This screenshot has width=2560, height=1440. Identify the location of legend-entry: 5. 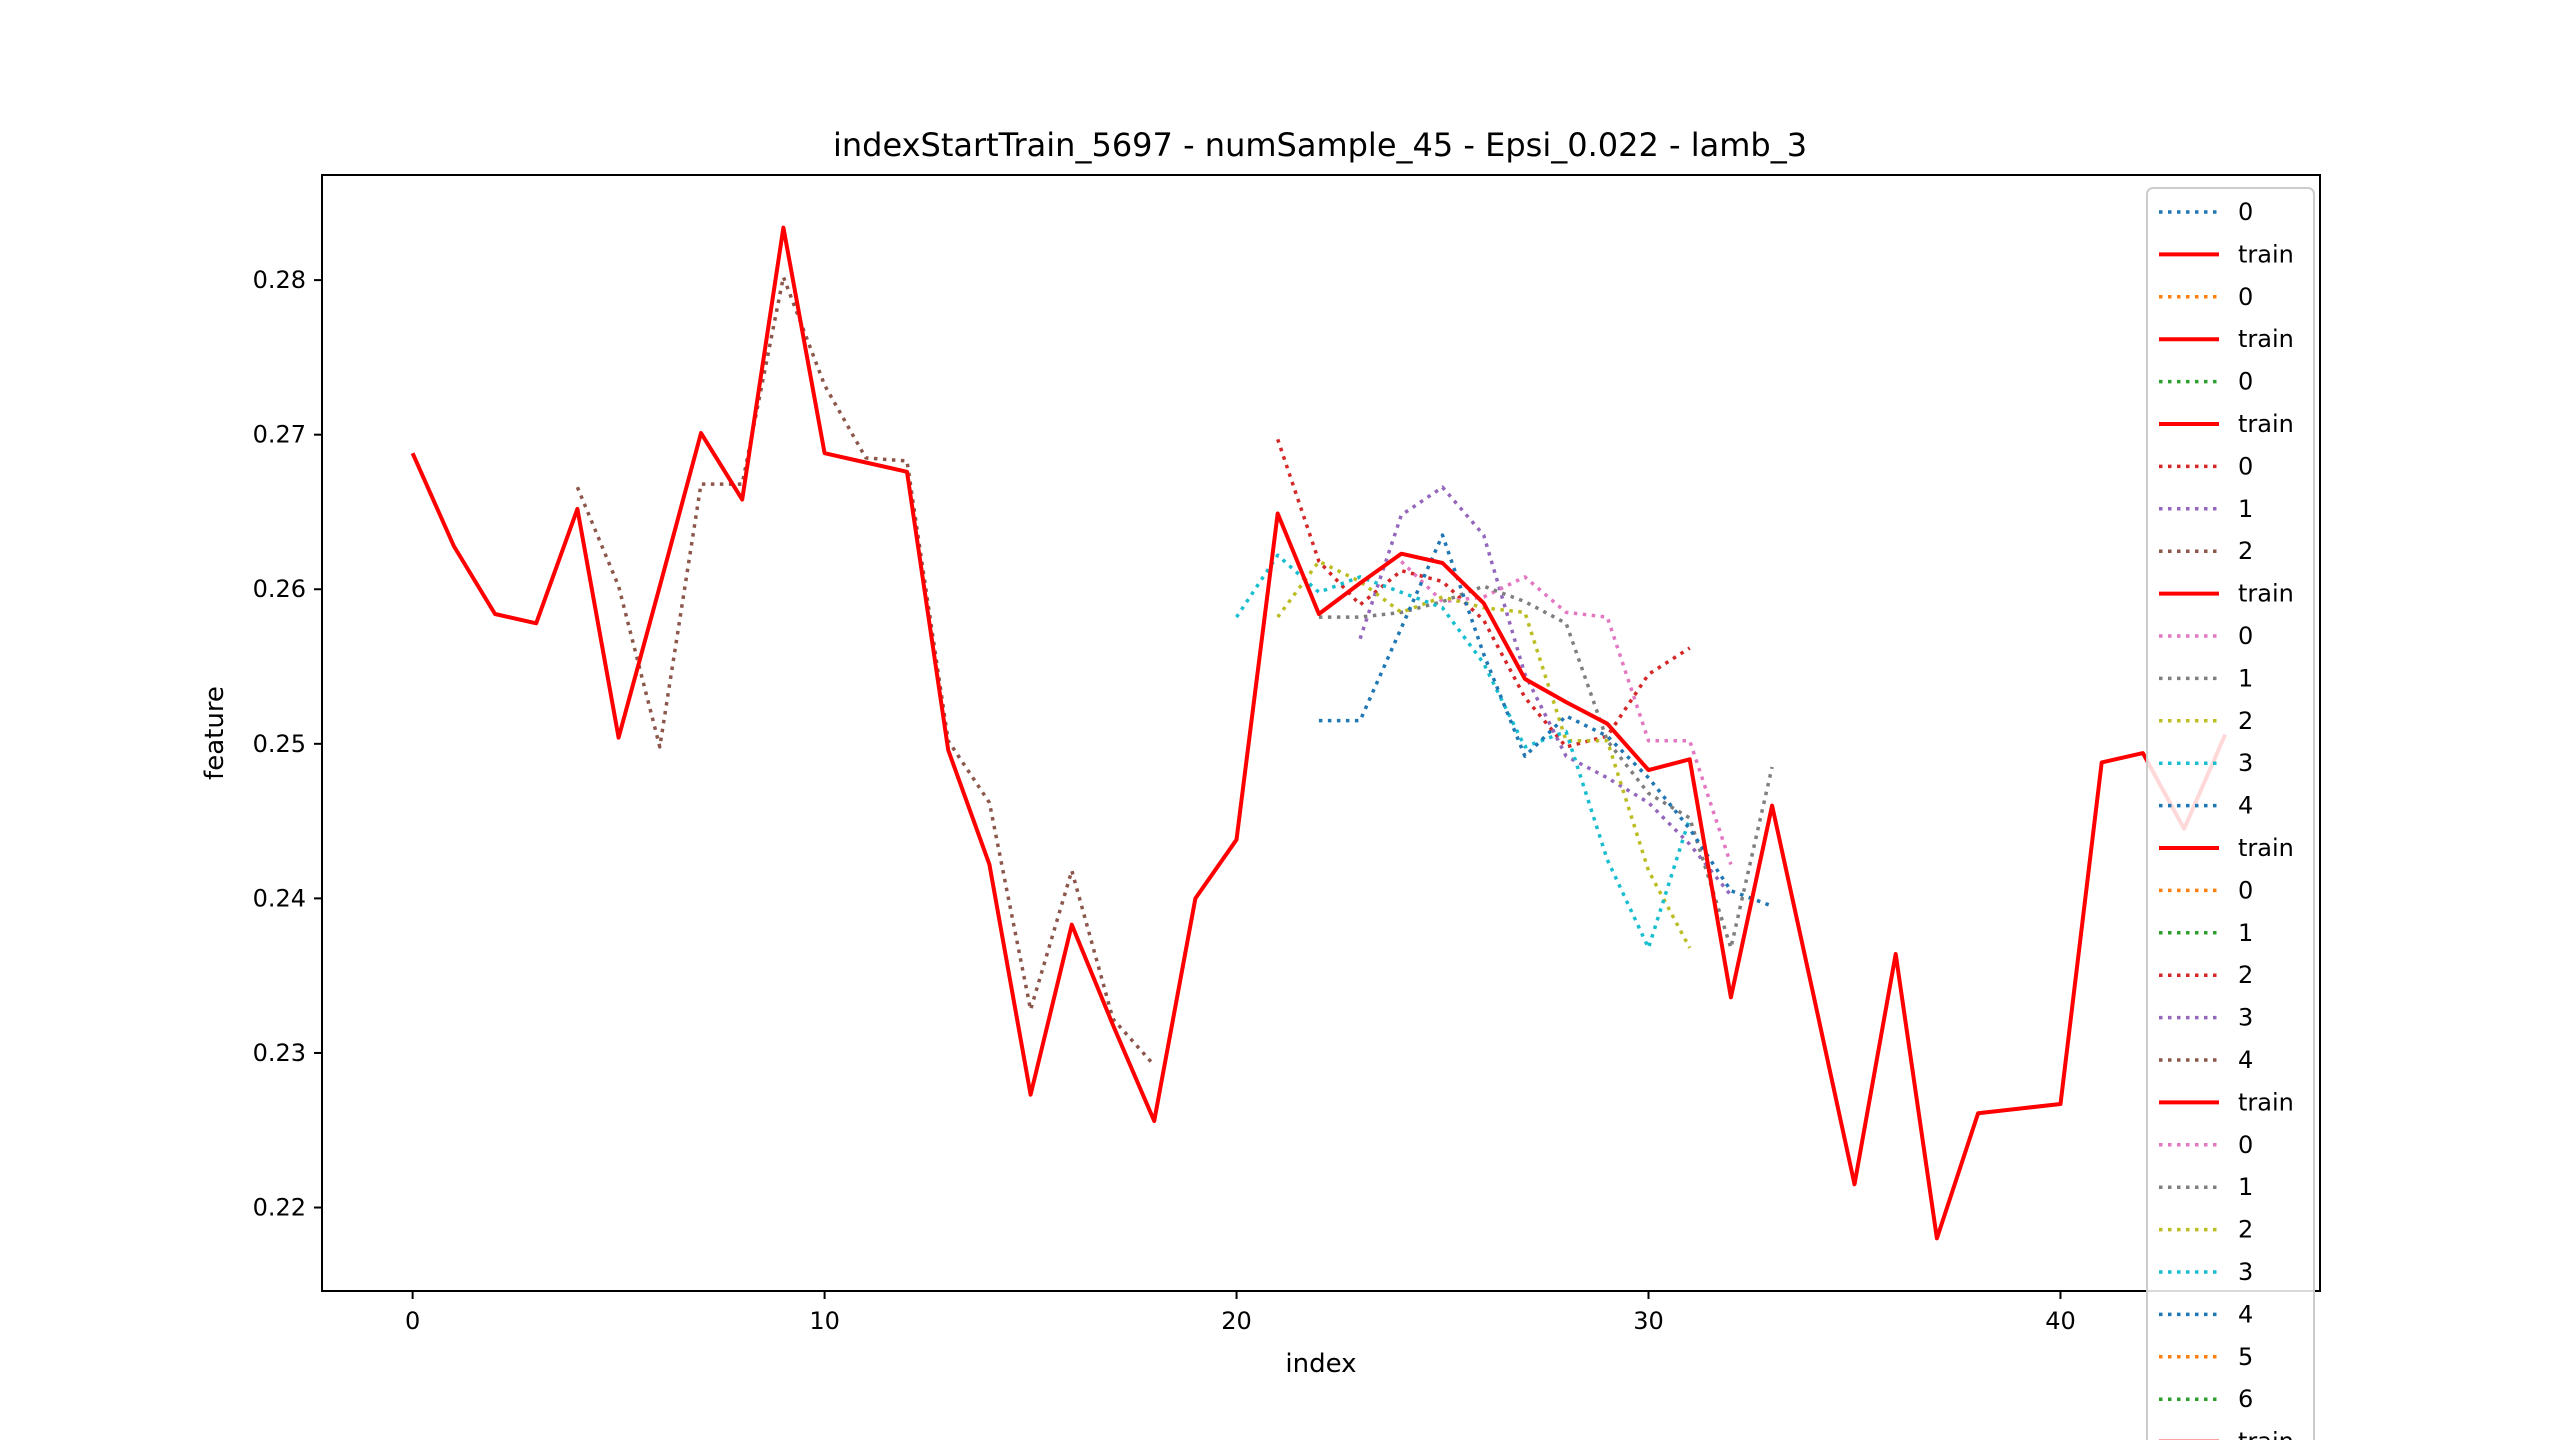
(2245, 1357).